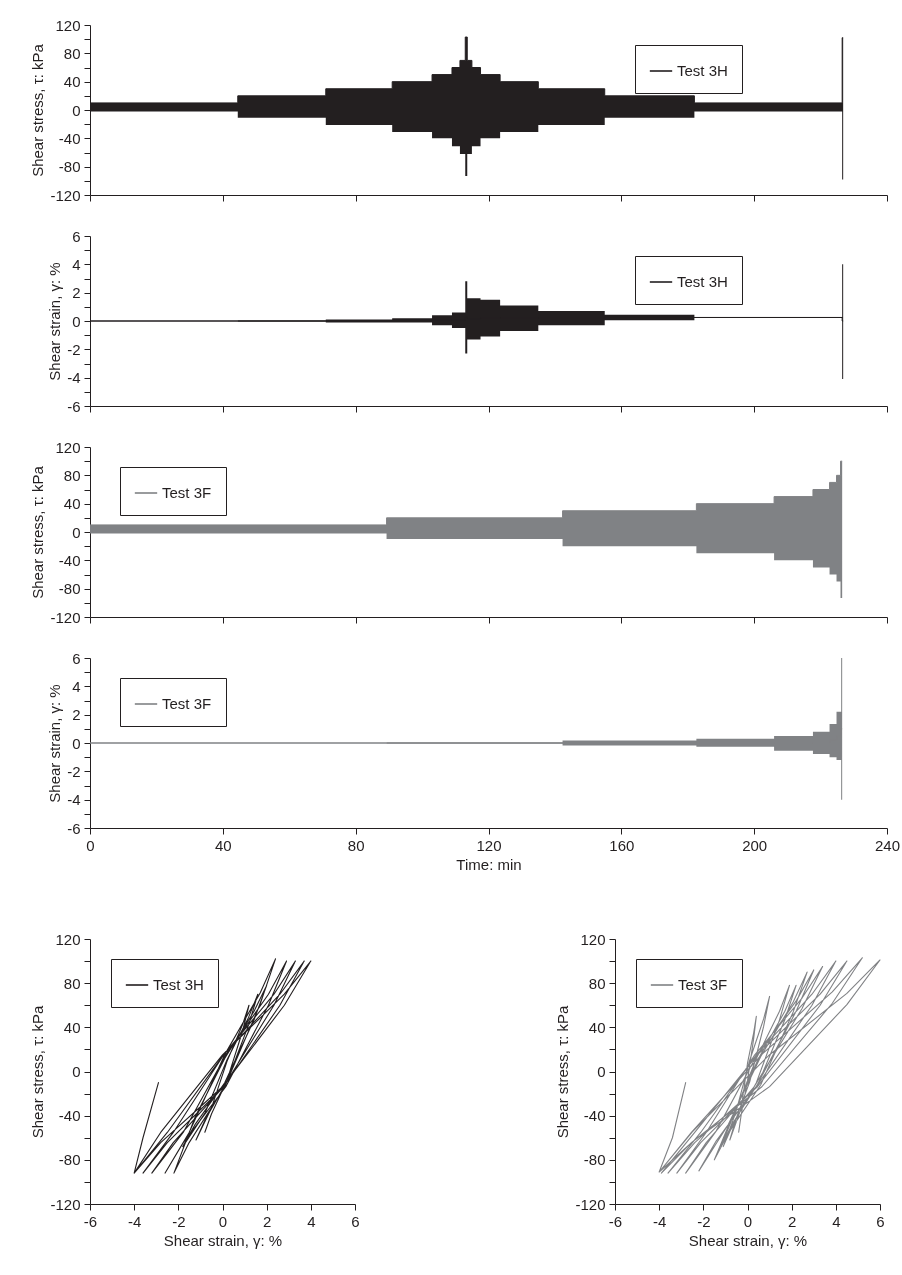  I want to click on x-tick-label: 240, so click(887, 845).